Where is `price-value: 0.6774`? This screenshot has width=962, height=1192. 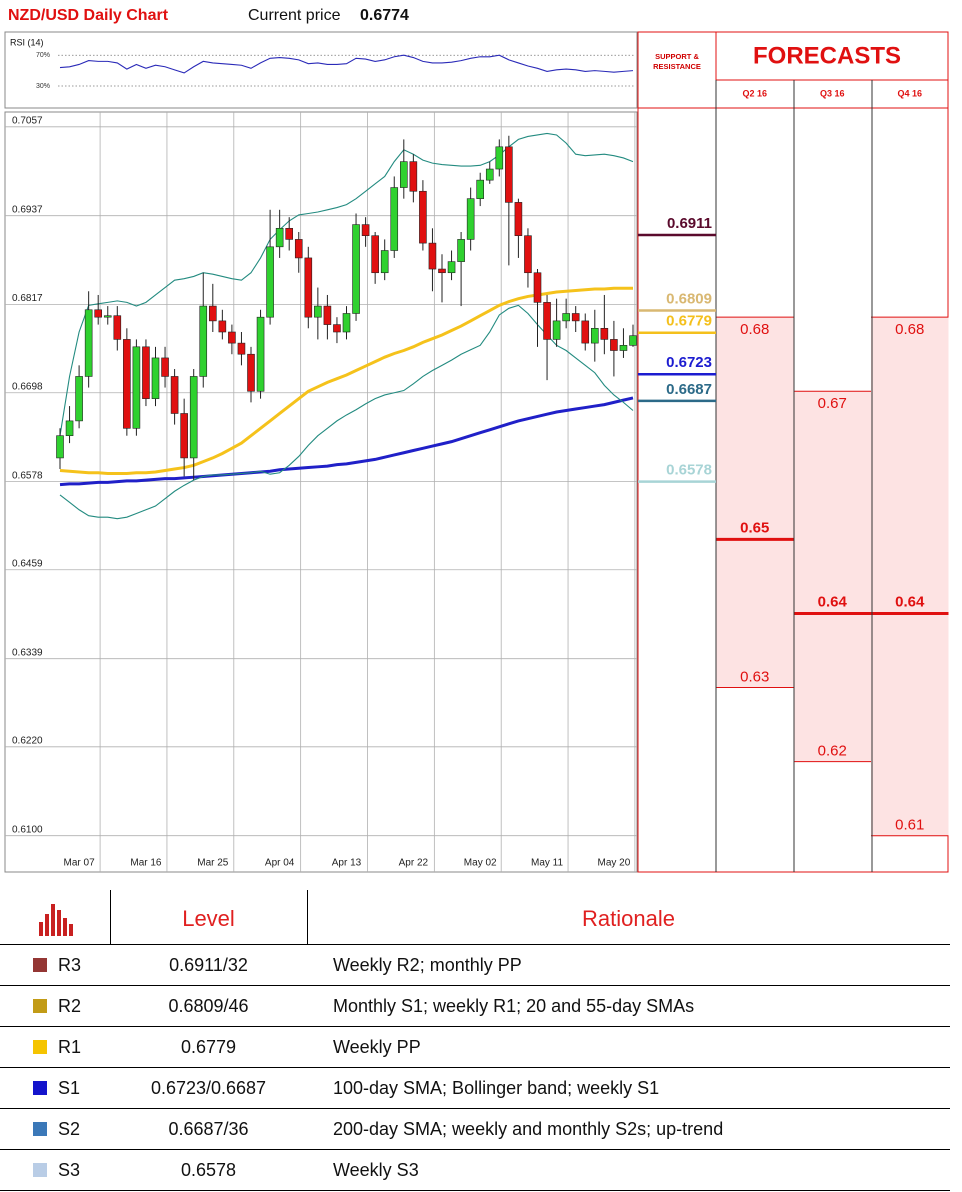 price-value: 0.6774 is located at coordinates (384, 15).